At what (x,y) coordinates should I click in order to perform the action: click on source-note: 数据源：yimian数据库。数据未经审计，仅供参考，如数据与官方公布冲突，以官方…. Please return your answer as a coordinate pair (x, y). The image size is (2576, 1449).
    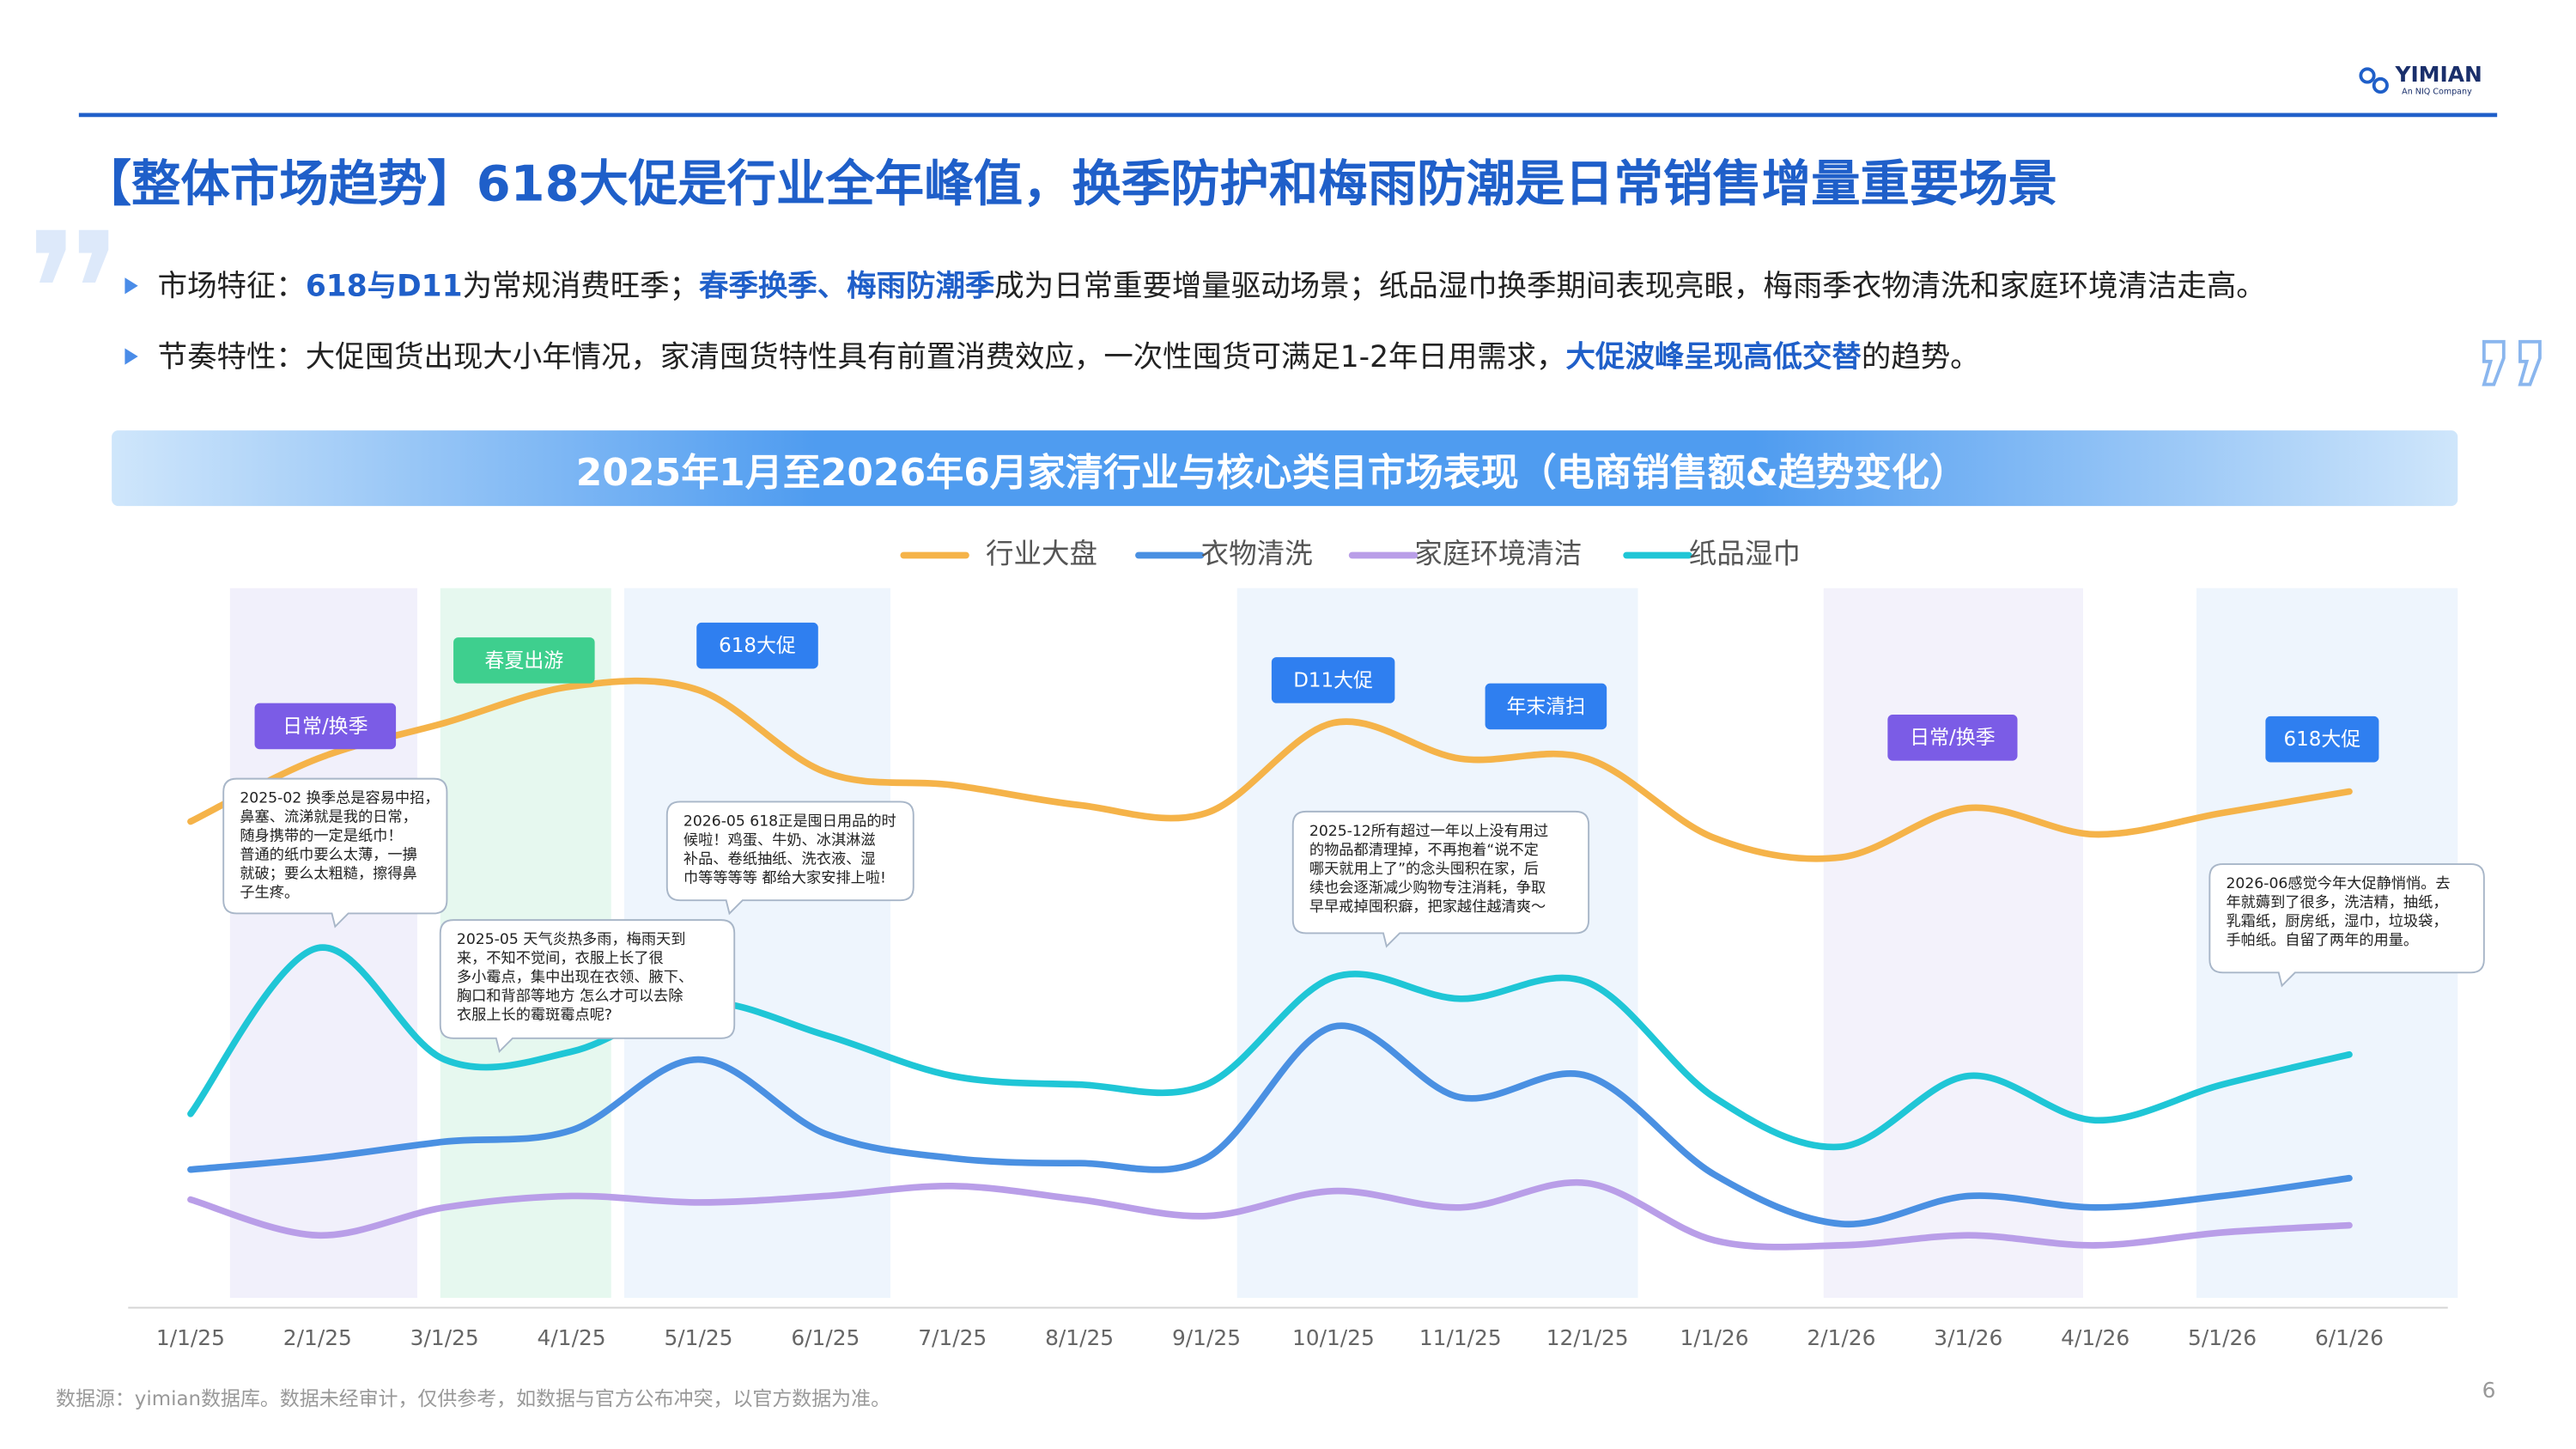
    Looking at the image, I should click on (473, 1399).